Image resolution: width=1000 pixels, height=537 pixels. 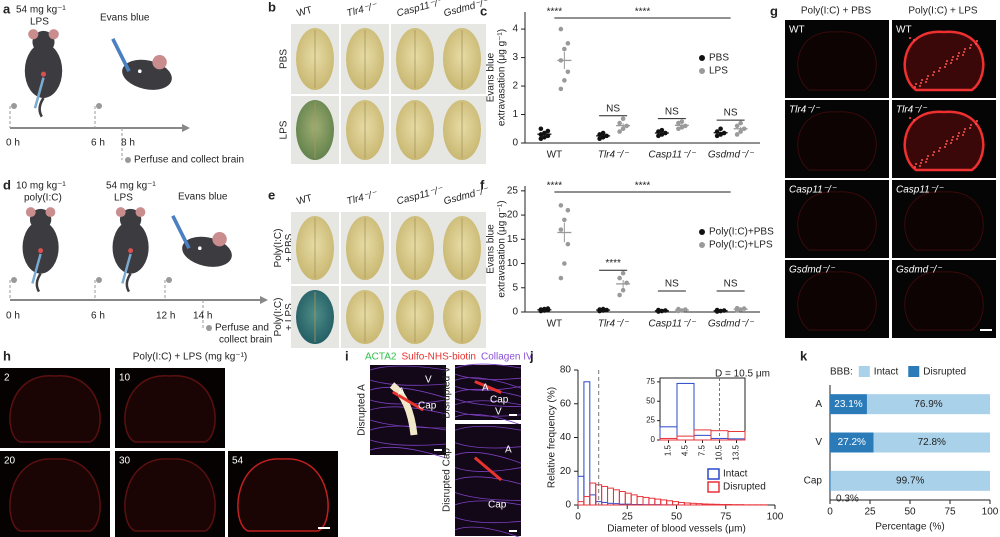 I want to click on inset-x-tick-label: 7.5, so click(x=702, y=450).